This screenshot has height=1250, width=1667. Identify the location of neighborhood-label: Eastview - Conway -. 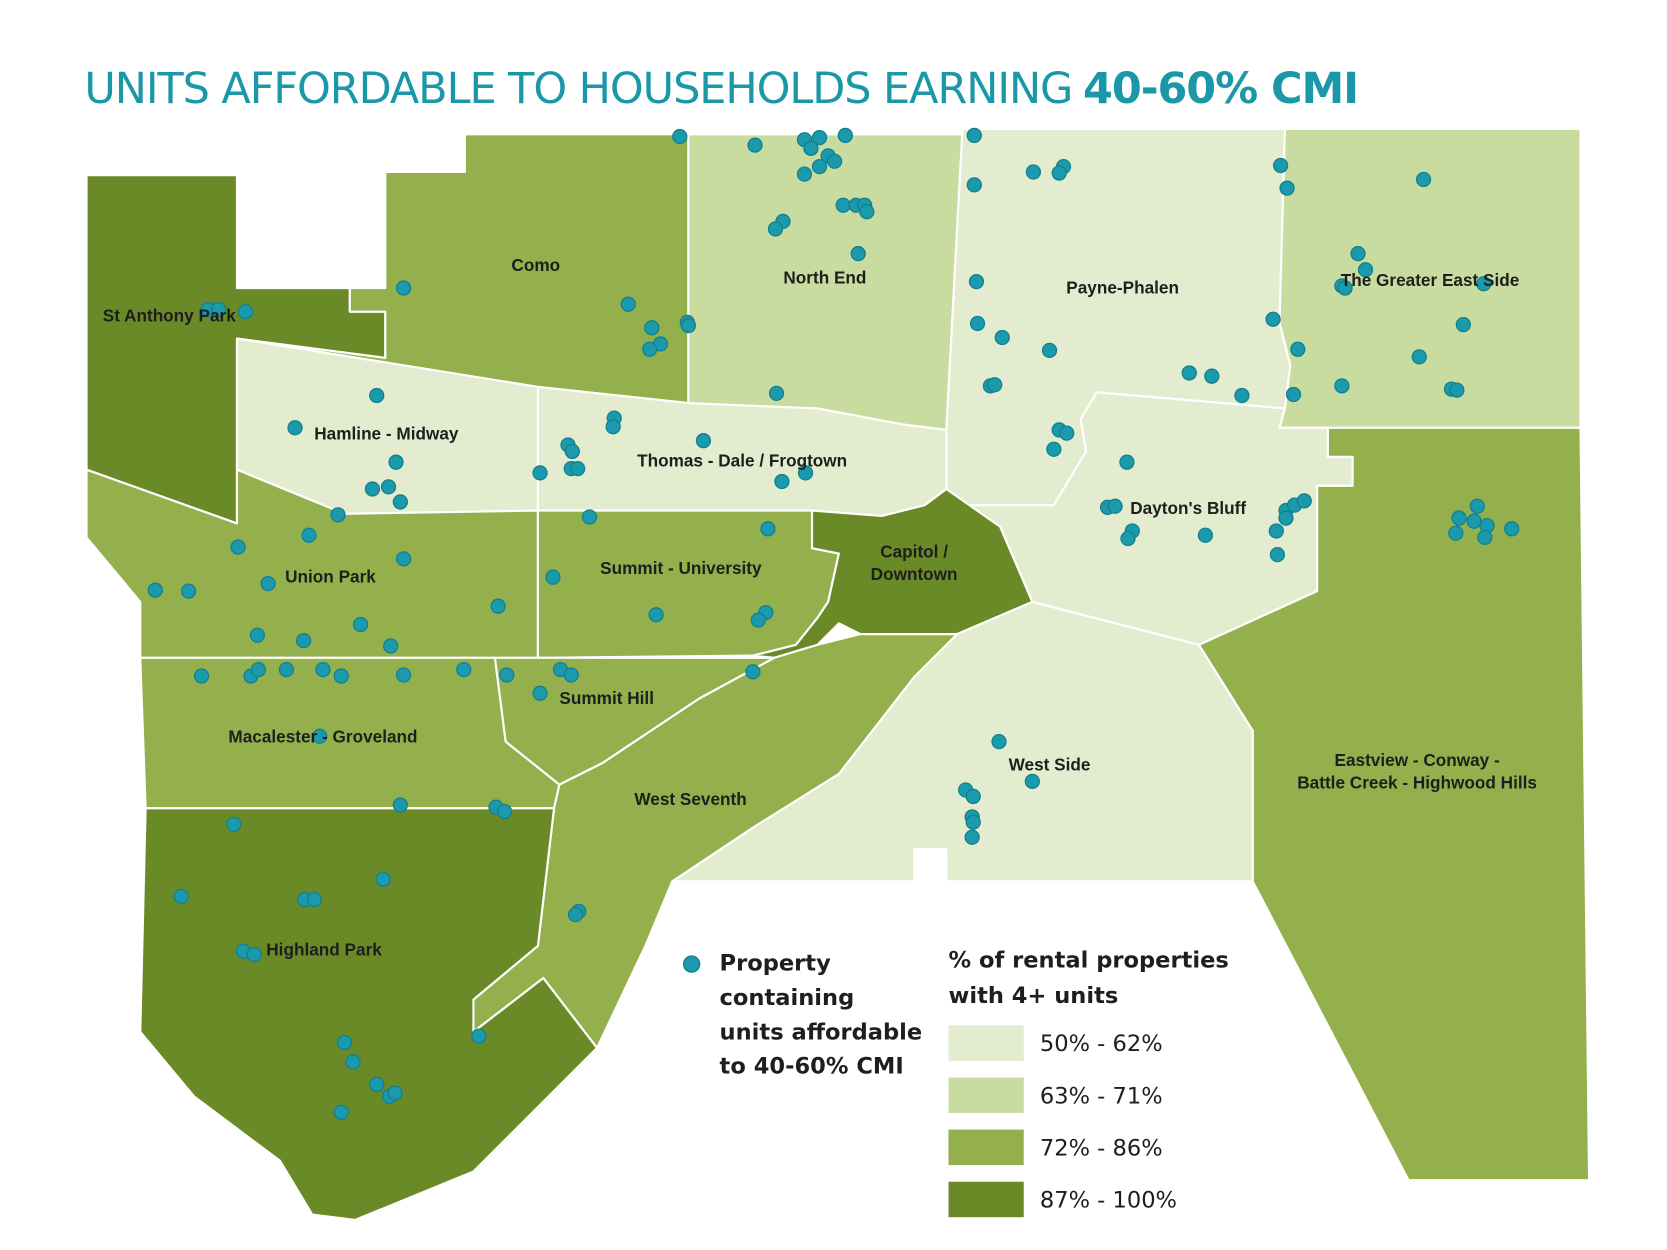
(1417, 760).